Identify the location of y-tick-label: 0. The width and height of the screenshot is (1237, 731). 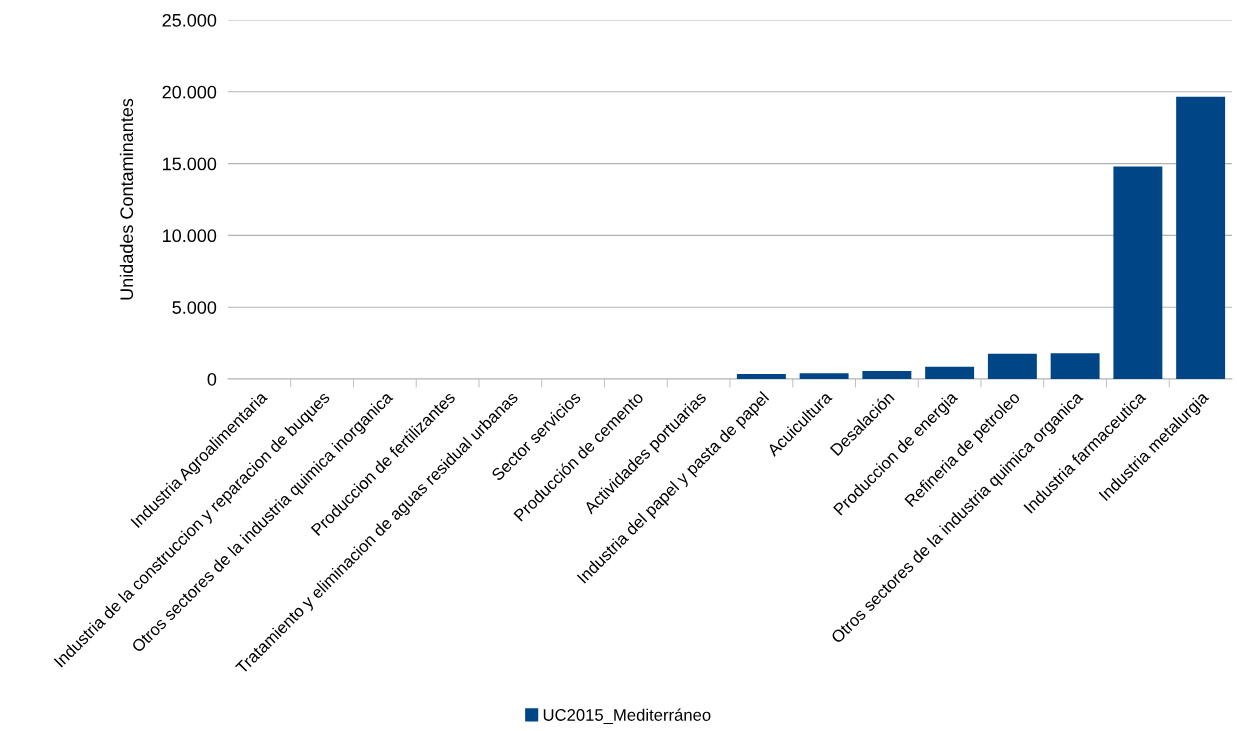
(212, 379).